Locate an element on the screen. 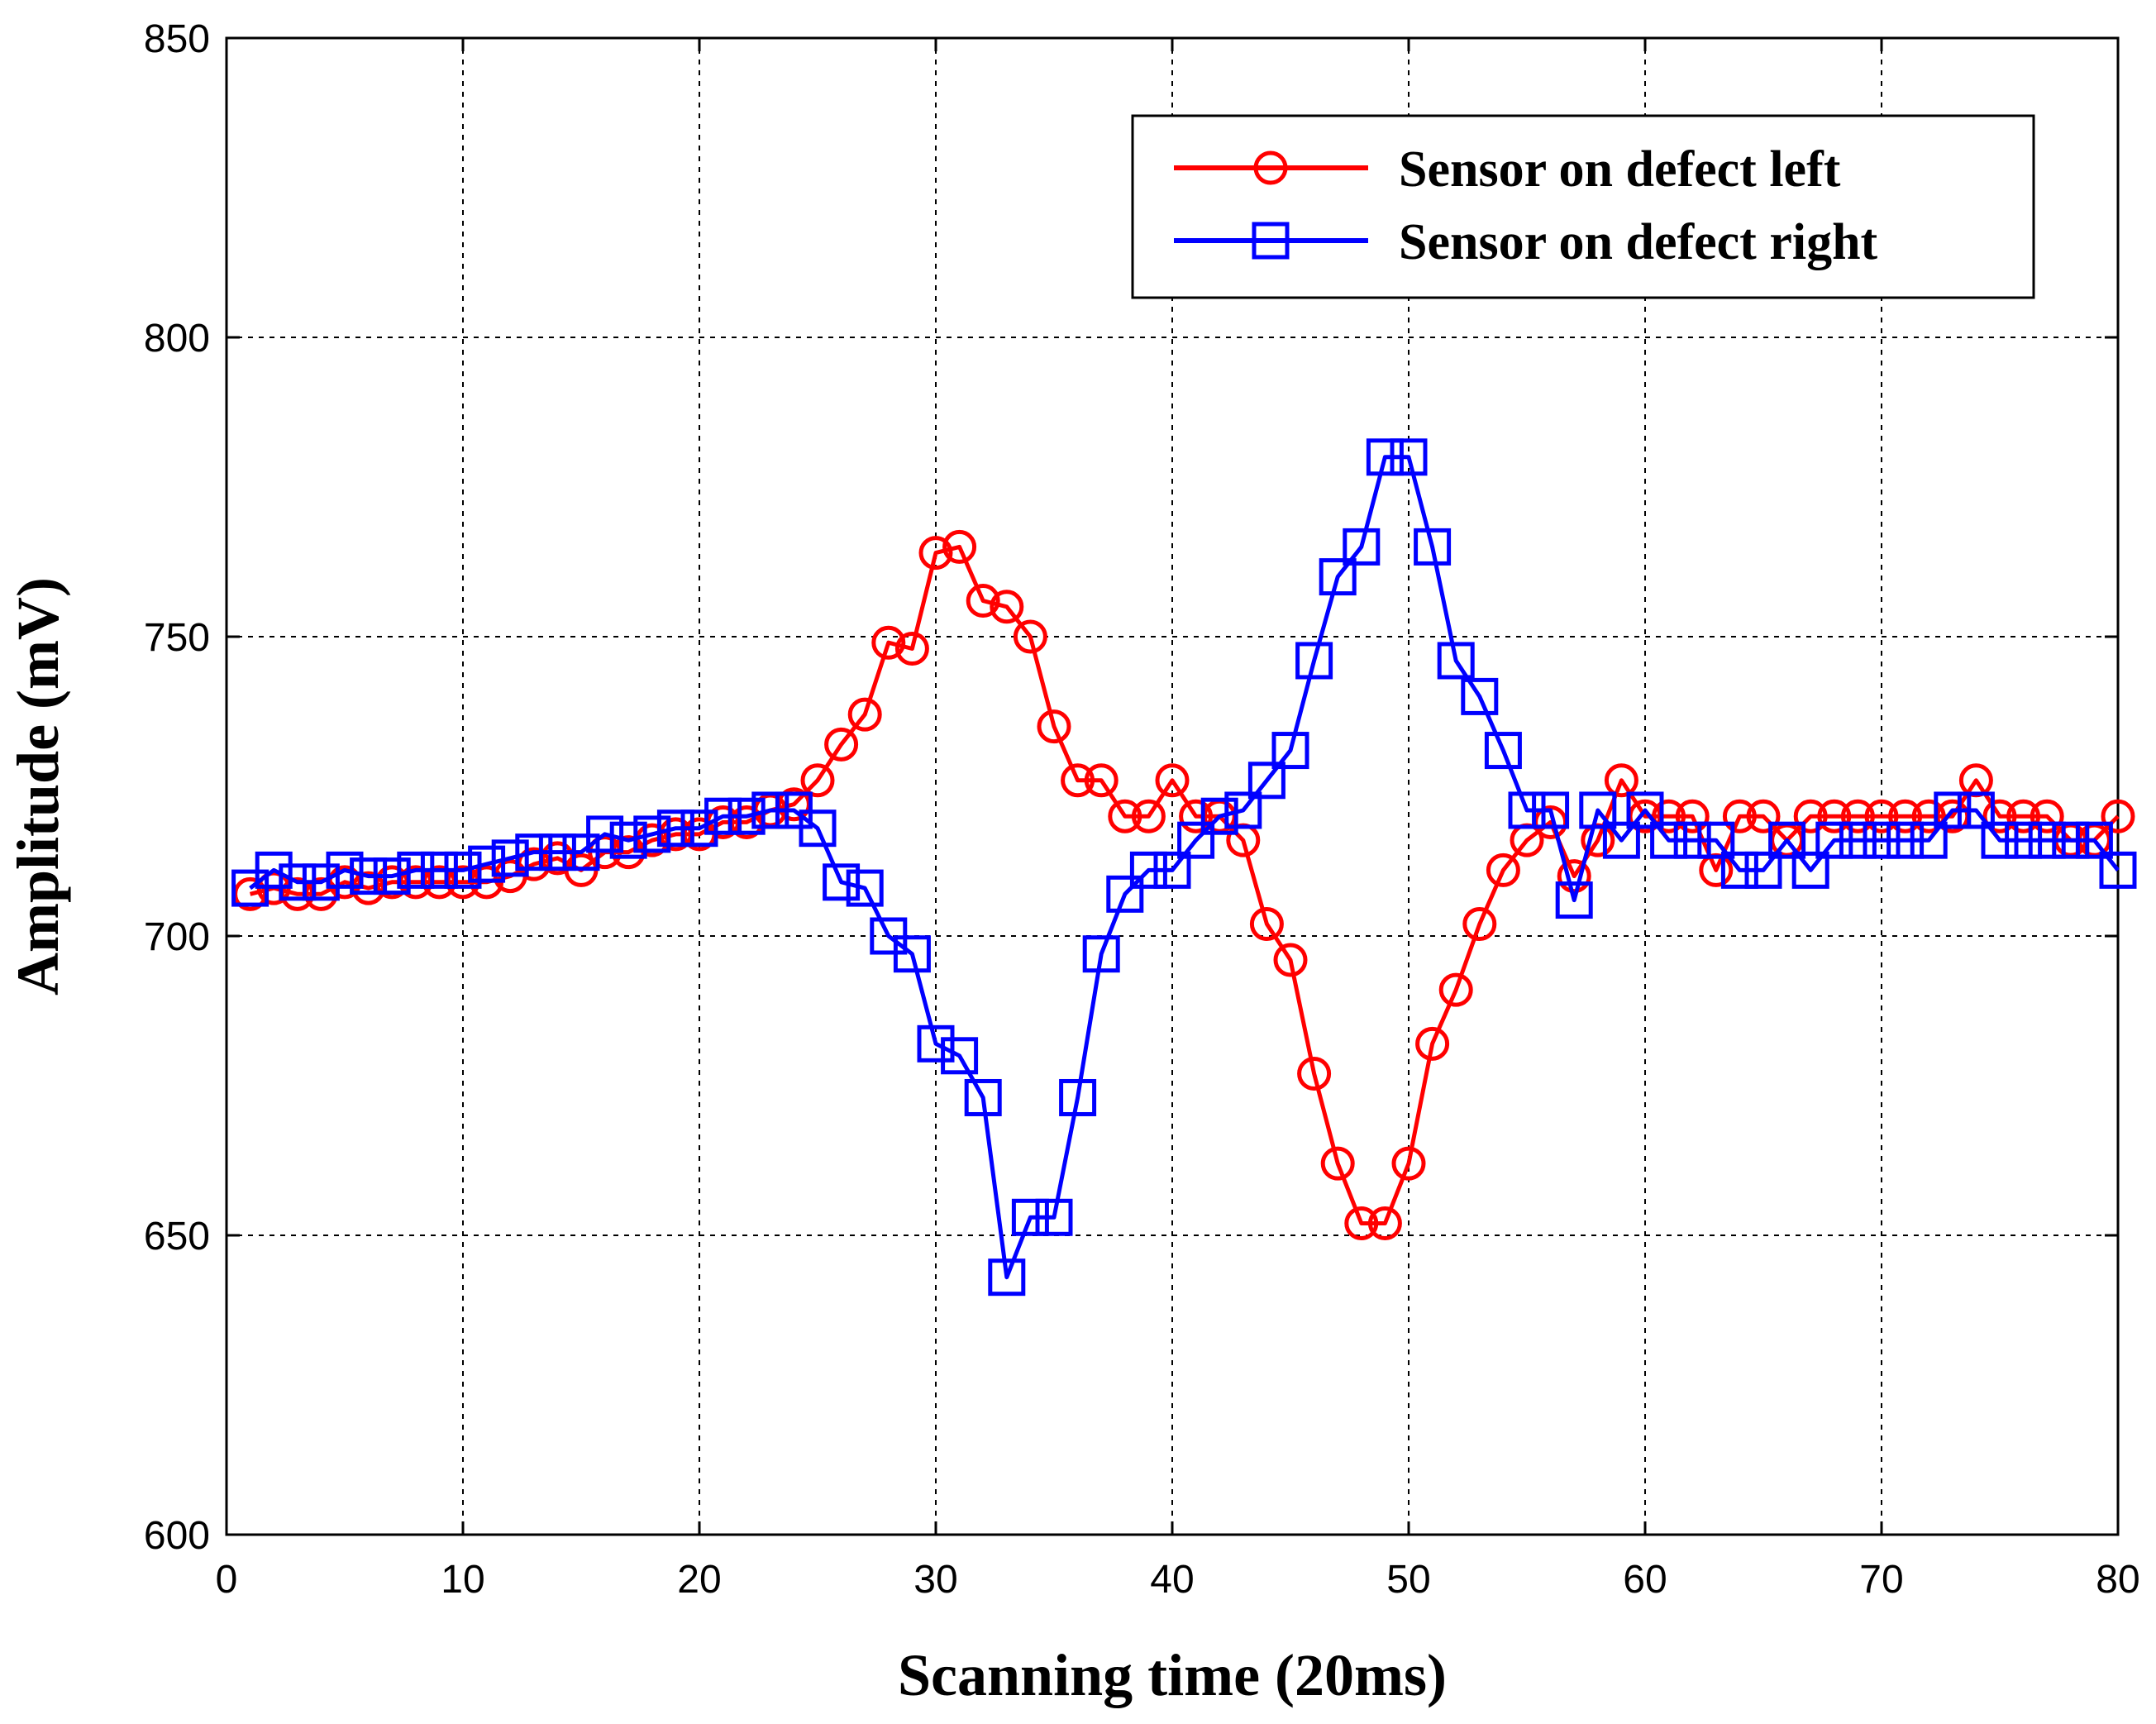 Image resolution: width=2156 pixels, height=1724 pixels. legend-label-left: Sensor on defect left is located at coordinates (1620, 169).